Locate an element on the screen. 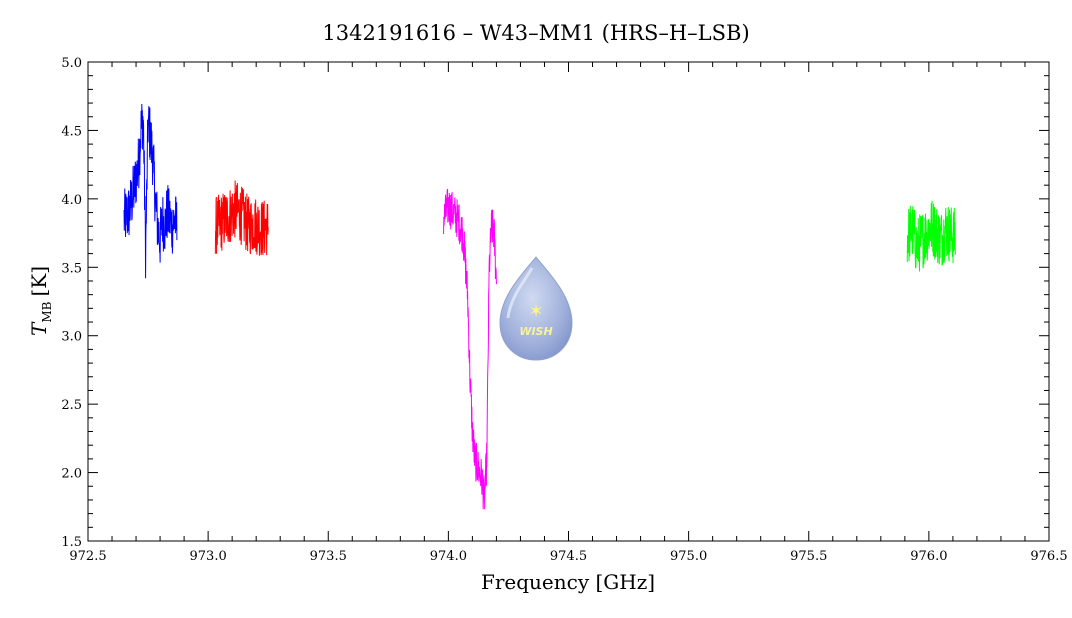  y-tick-label: 5.0 is located at coordinates (71, 63).